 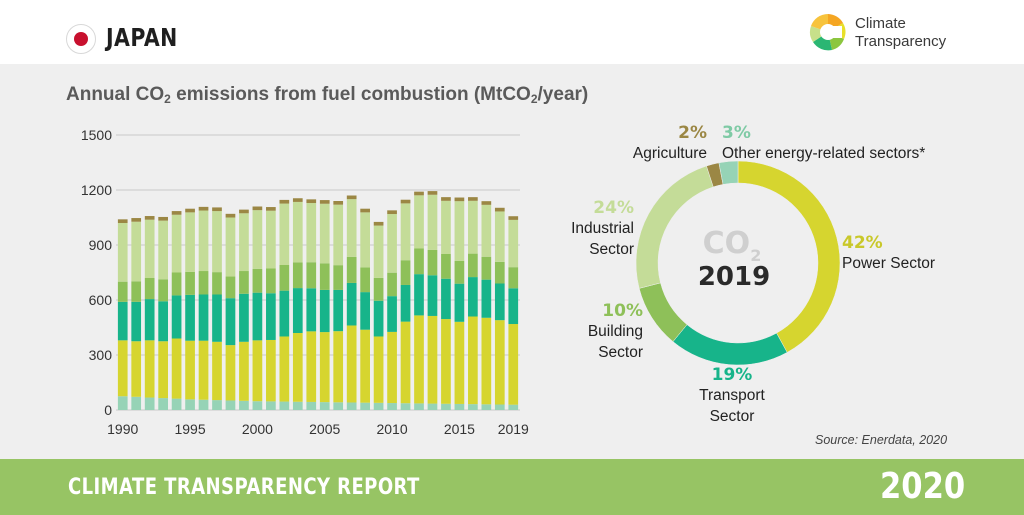 I want to click on bar-segment-transport-2016, so click(x=473, y=297).